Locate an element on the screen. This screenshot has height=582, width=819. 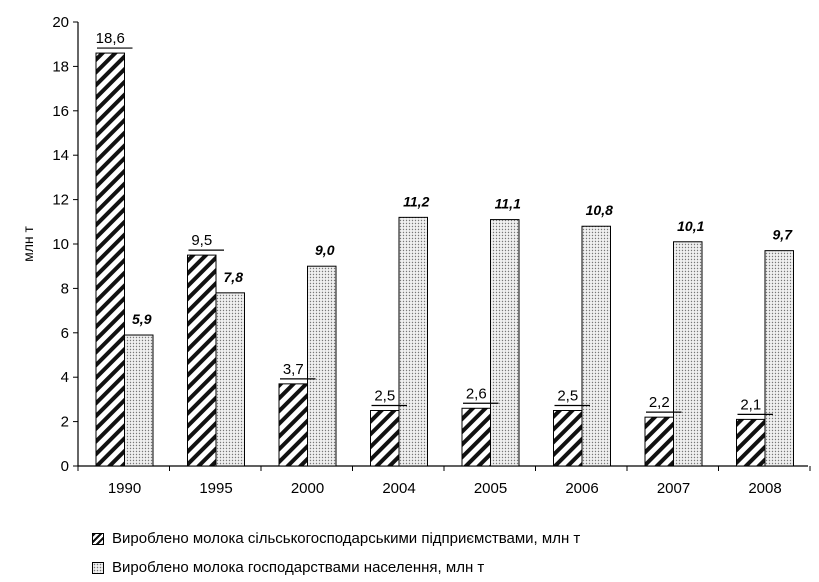
y-tick-label: 10 is located at coordinates (60, 244).